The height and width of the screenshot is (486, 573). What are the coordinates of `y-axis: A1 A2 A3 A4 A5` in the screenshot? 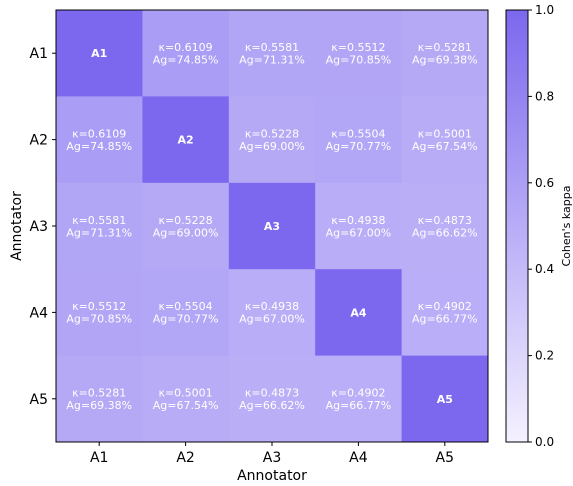 It's located at (43, 227).